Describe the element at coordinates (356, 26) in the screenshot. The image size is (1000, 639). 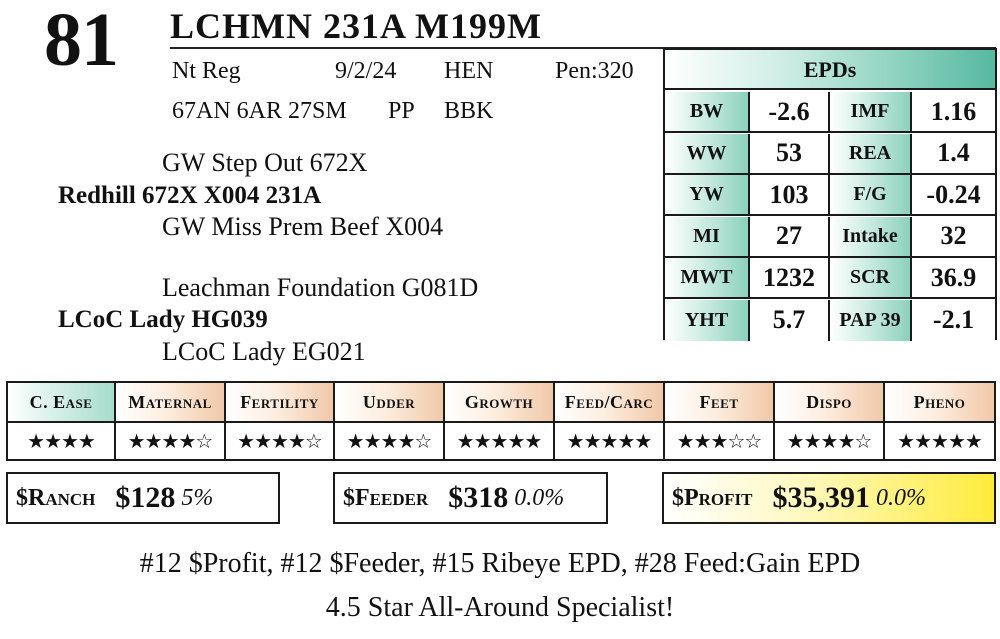
I see `animal-name: LCHMN 231A M199M` at that location.